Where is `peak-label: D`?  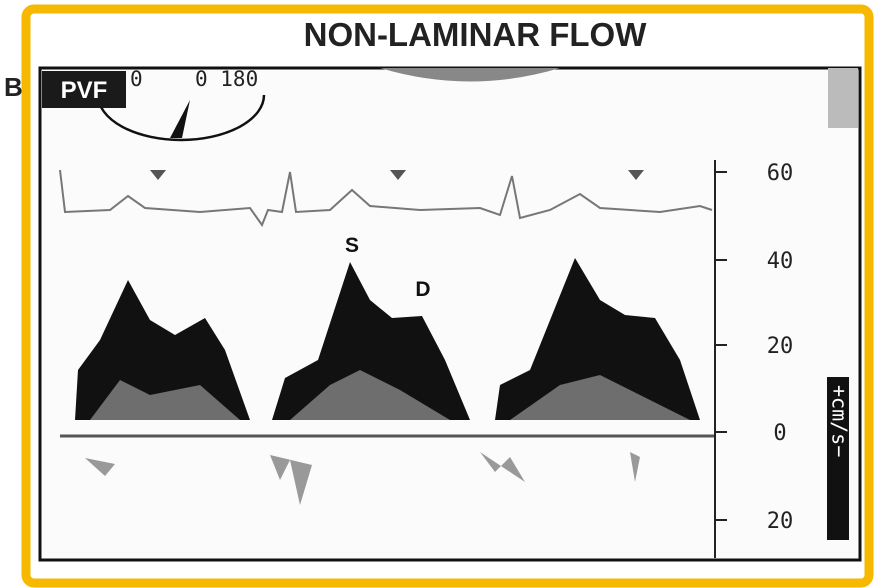 peak-label: D is located at coordinates (422, 289).